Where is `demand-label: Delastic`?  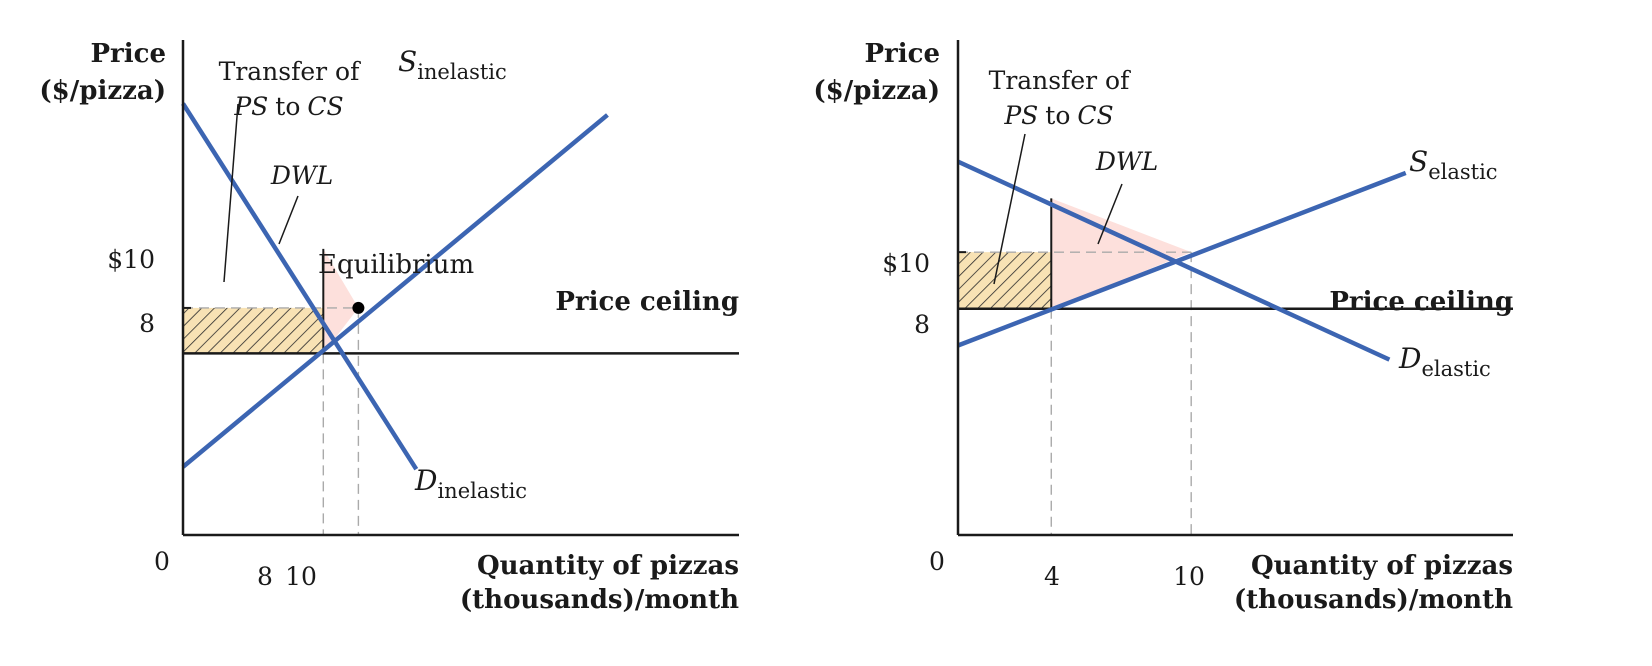 demand-label: Delastic is located at coordinates (1444, 361).